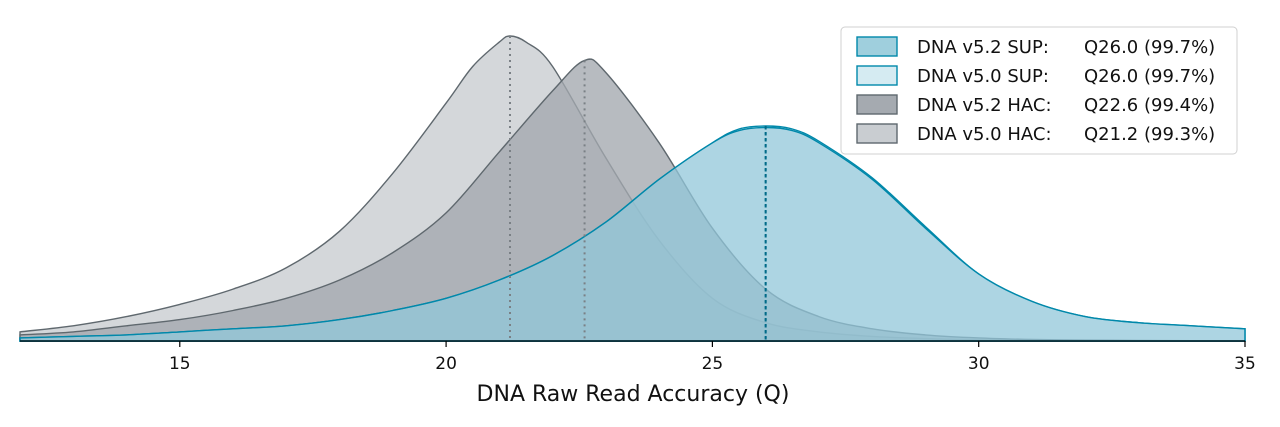 This screenshot has width=1280, height=427. I want to click on x-tick-label: 35, so click(1245, 364).